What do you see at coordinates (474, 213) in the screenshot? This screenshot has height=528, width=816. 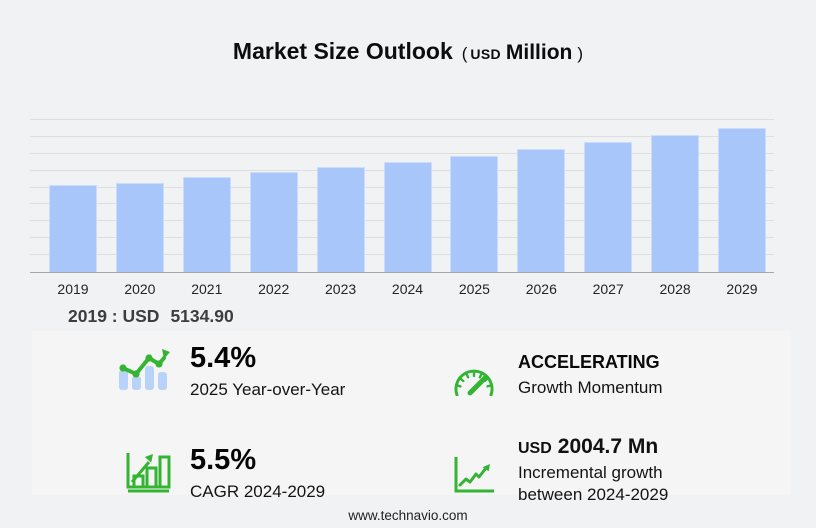 I see `bar-2025` at bounding box center [474, 213].